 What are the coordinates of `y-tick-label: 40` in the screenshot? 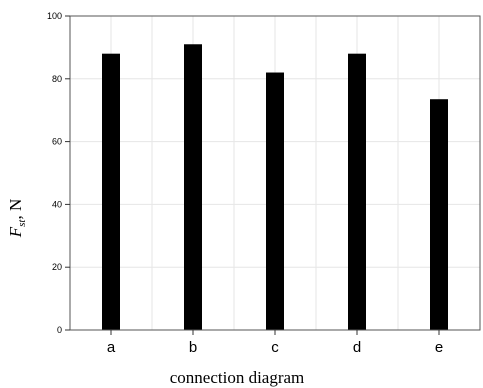 It's located at (57, 204).